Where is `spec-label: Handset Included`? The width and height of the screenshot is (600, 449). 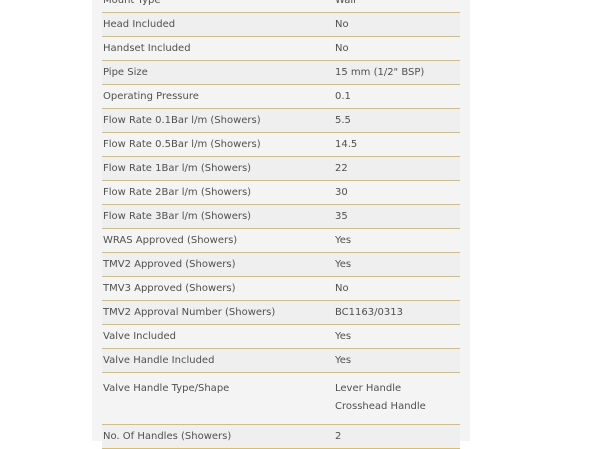
spec-label: Handset Included is located at coordinates (147, 48).